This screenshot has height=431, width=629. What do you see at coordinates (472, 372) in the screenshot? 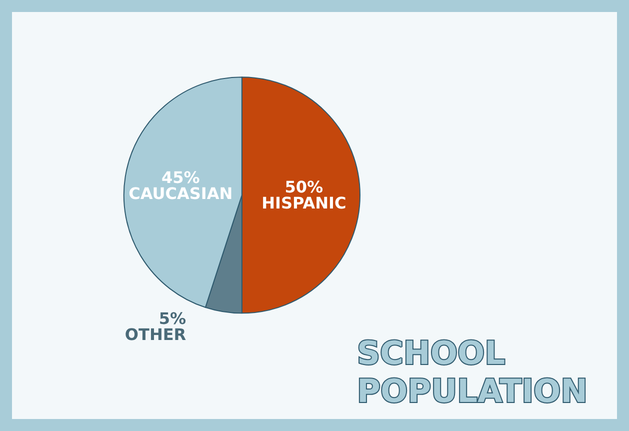
I see `text: SCHOOL POPULATION` at bounding box center [472, 372].